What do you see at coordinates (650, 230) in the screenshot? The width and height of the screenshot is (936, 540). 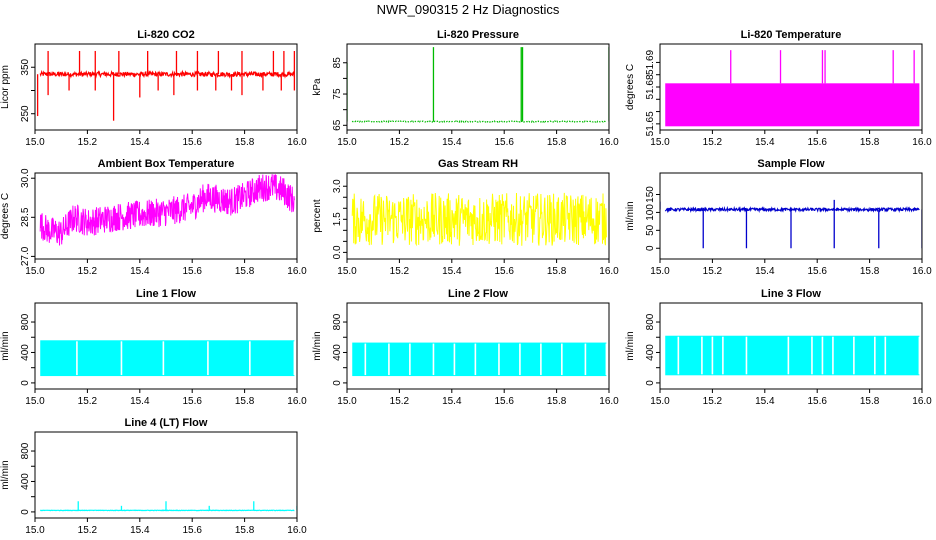 I see `y-tick-label: 50` at bounding box center [650, 230].